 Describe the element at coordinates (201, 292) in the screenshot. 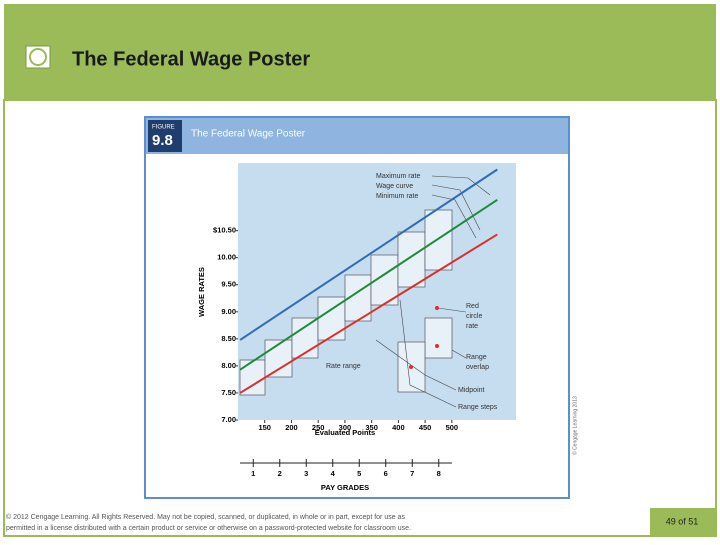

I see `y-axis-label: WAGE RATES` at that location.